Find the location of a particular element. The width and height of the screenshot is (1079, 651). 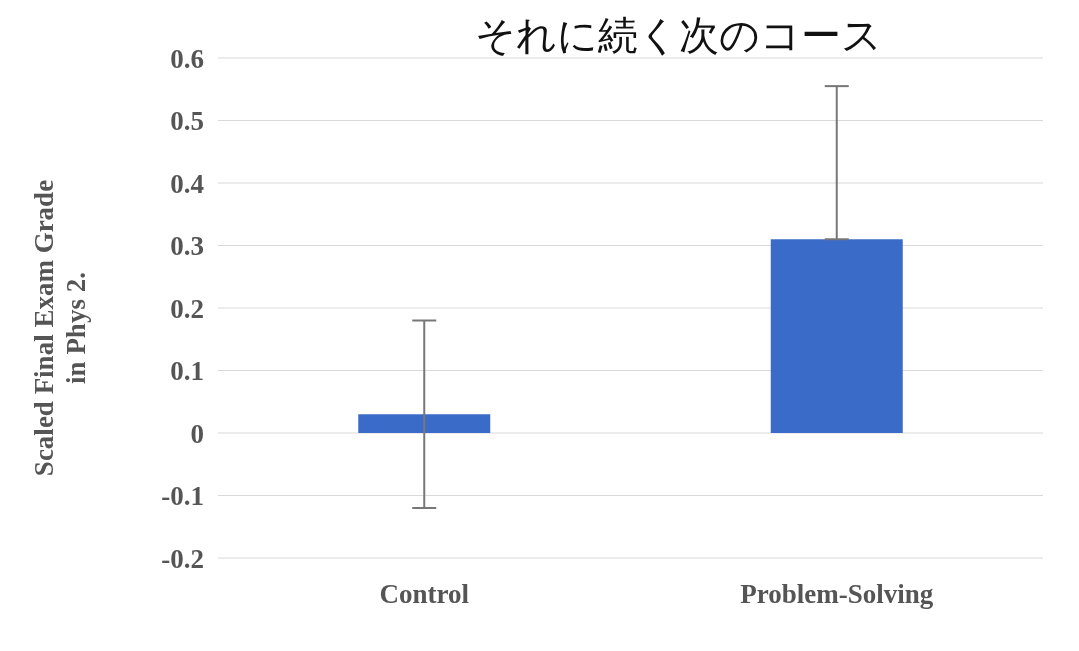

y-tick-label: 0.4 is located at coordinates (187, 183).